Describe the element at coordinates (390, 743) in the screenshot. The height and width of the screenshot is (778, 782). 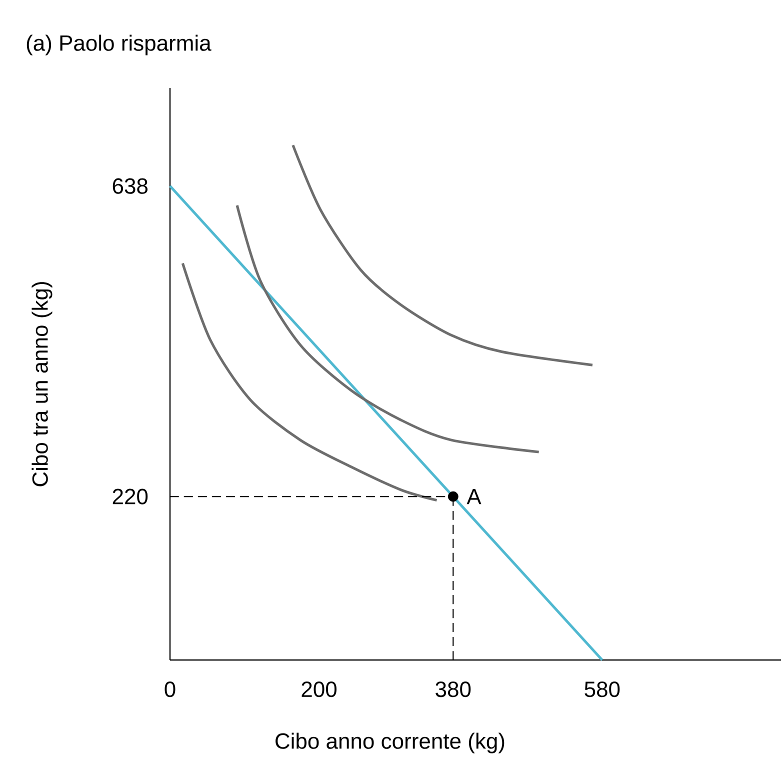
I see `x-axis-title: Cibo anno corrente (kg)` at that location.